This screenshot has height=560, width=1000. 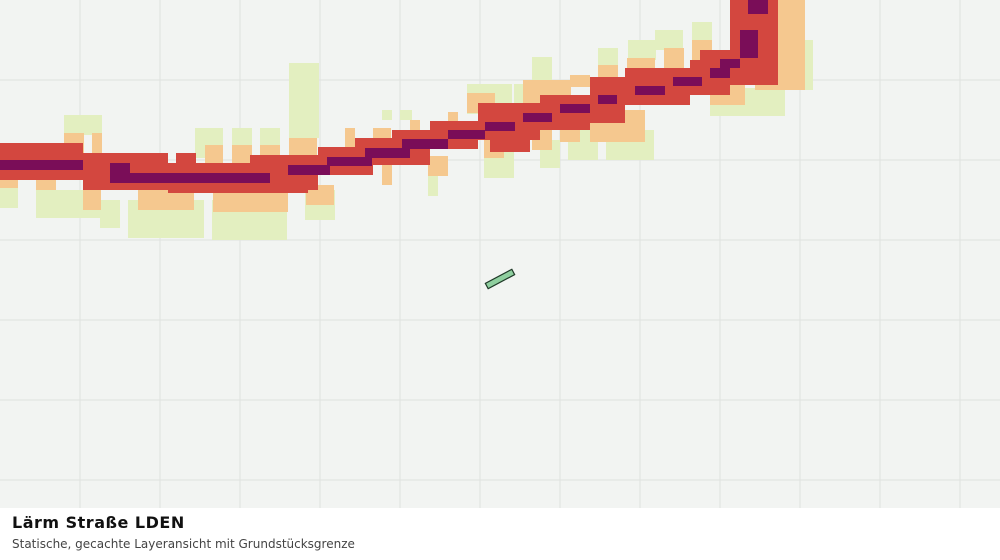 I want to click on layer-title: Lärm Straße LDEN, so click(x=98, y=522).